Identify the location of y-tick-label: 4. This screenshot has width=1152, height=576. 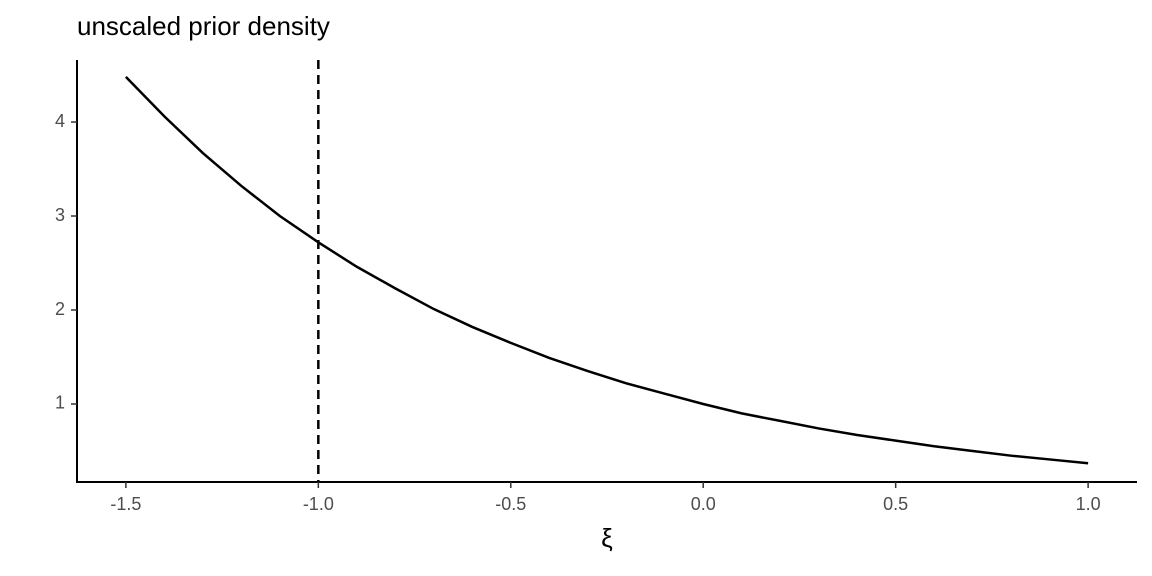
(60, 121).